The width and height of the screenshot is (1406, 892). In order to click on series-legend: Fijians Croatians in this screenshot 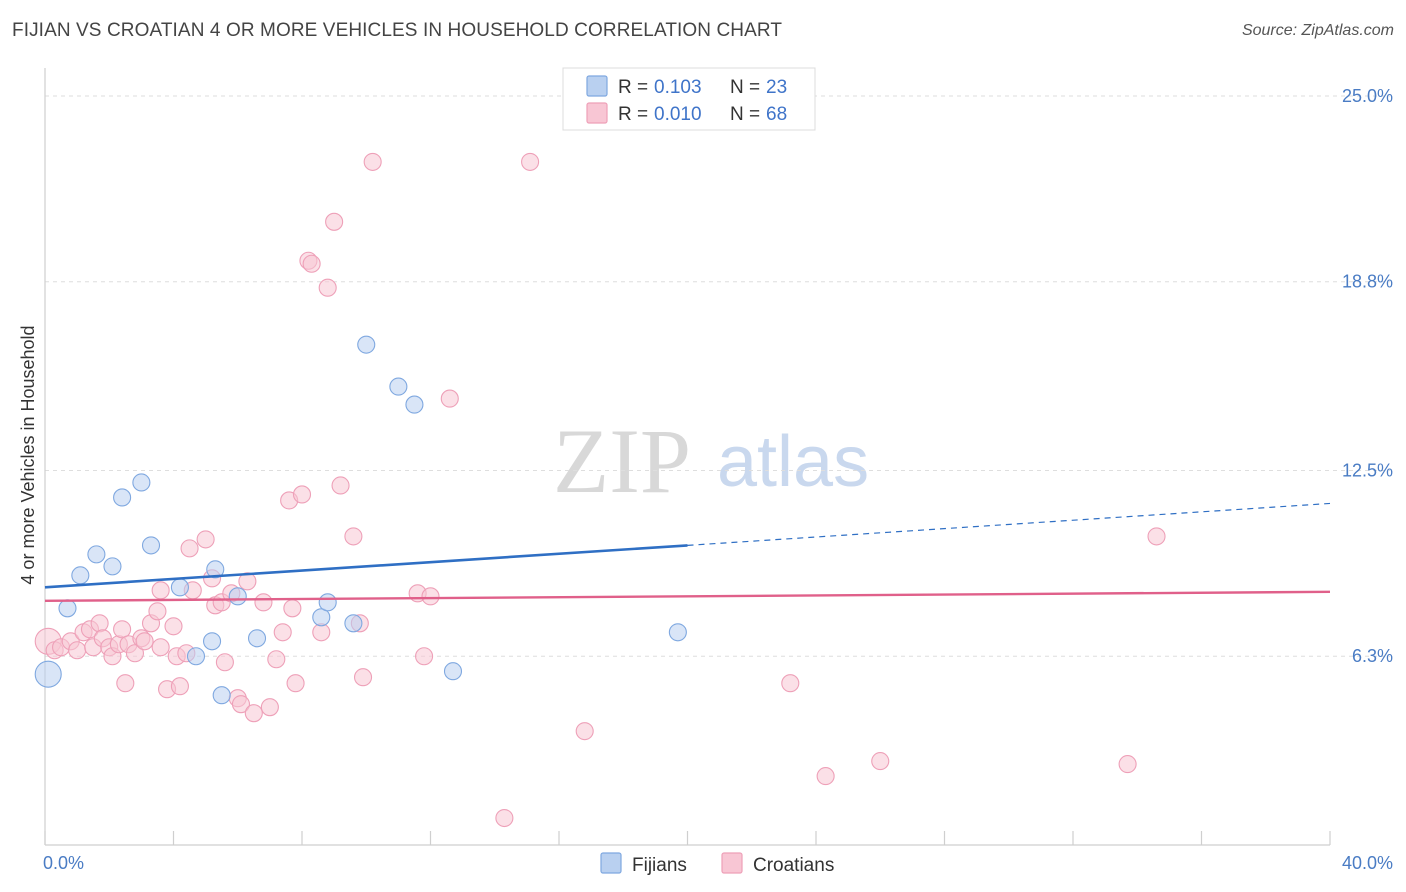, I will do `click(717, 864)`.